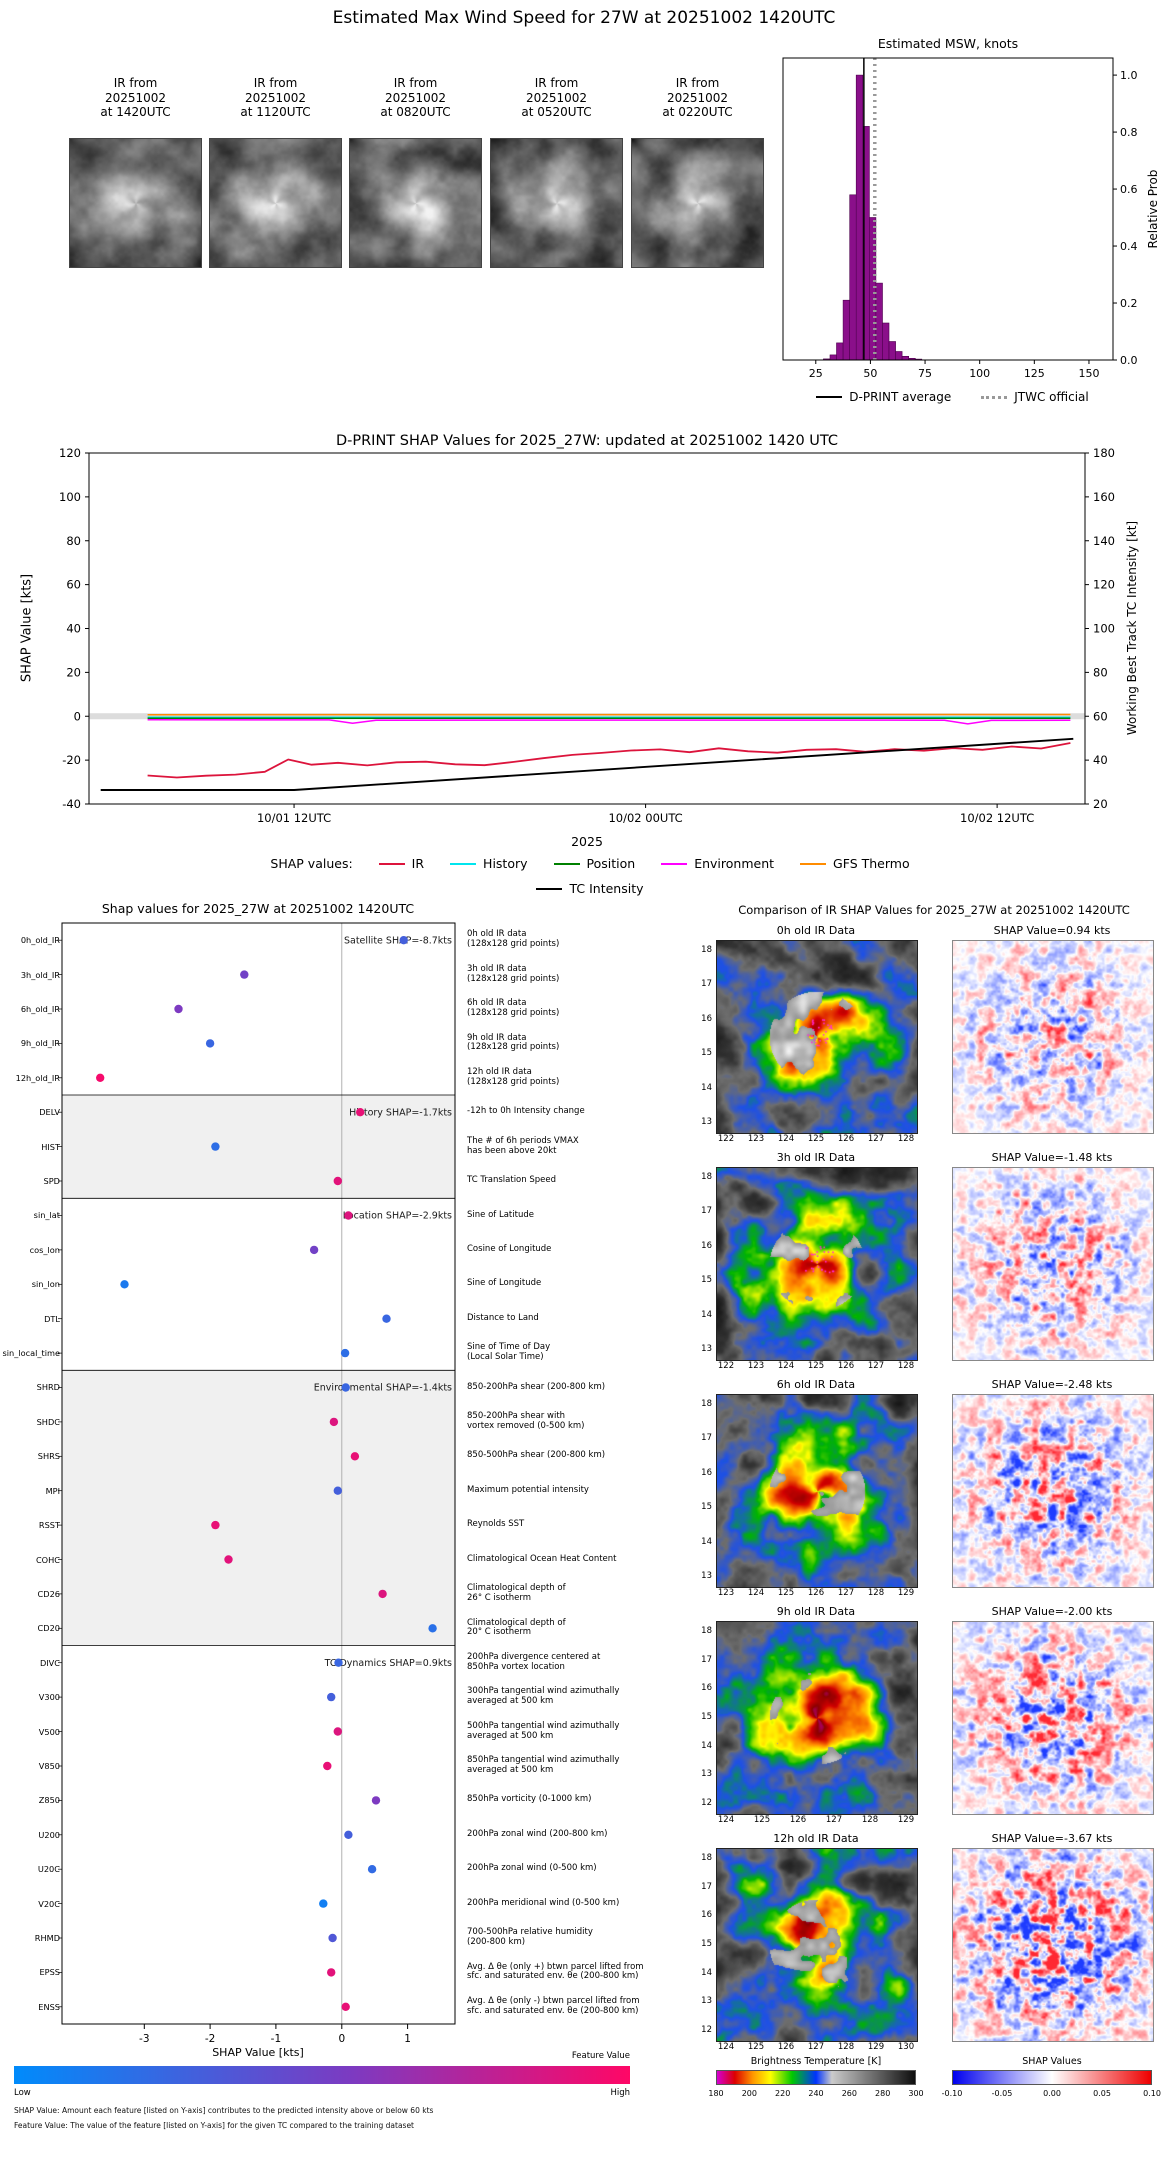 Image resolution: width=1168 pixels, height=2158 pixels. What do you see at coordinates (49, 1903) in the screenshot?
I see `feature-name: V20C` at bounding box center [49, 1903].